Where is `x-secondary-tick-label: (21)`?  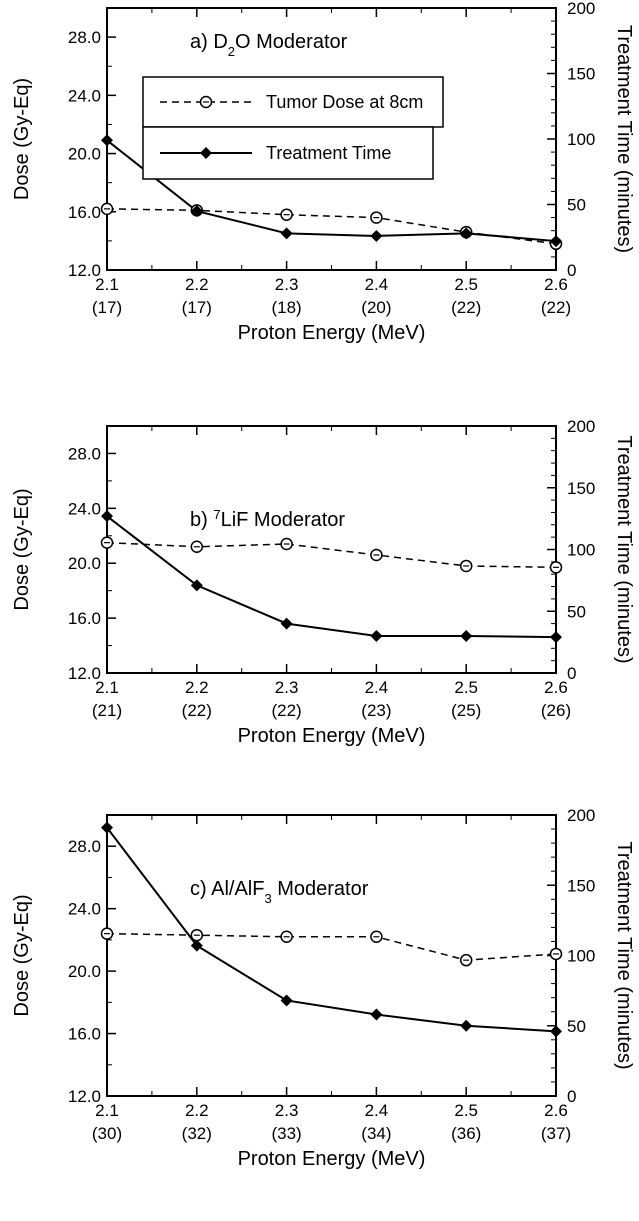 x-secondary-tick-label: (21) is located at coordinates (107, 710).